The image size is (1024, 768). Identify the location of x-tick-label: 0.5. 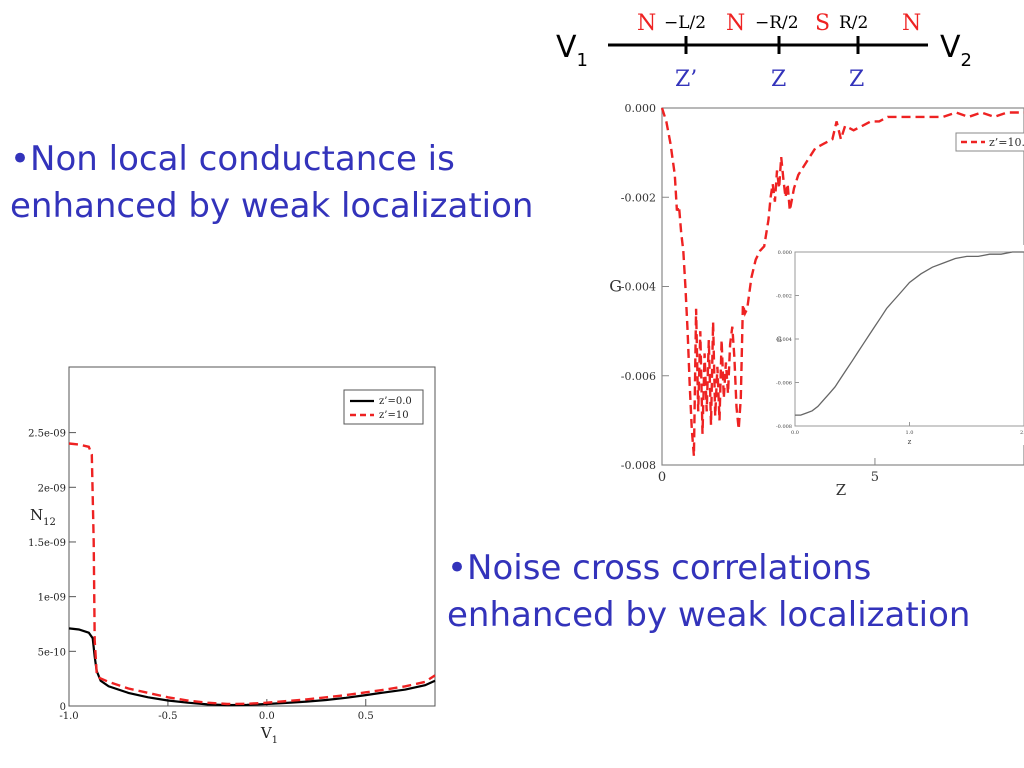
(366, 716).